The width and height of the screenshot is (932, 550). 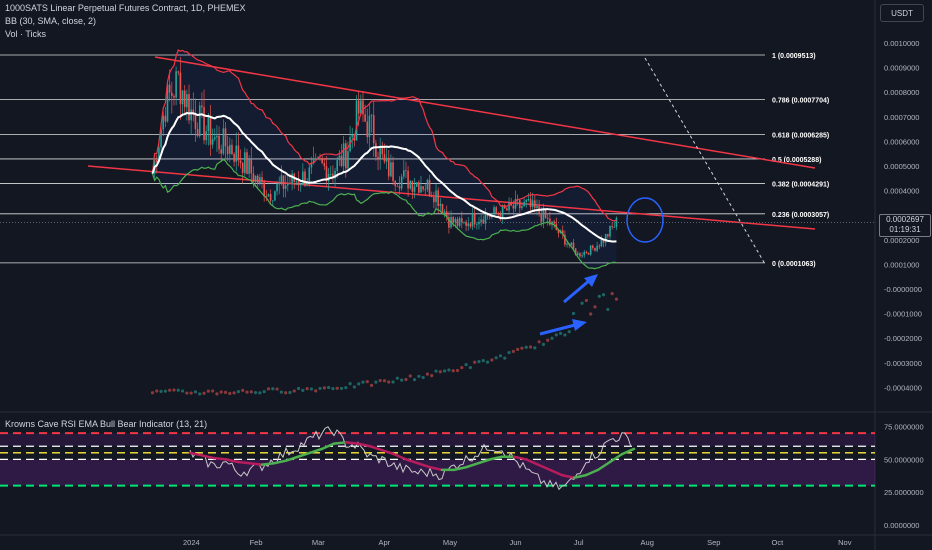 What do you see at coordinates (905, 225) in the screenshot?
I see `current-price-label: 0.0002697 01:19:31` at bounding box center [905, 225].